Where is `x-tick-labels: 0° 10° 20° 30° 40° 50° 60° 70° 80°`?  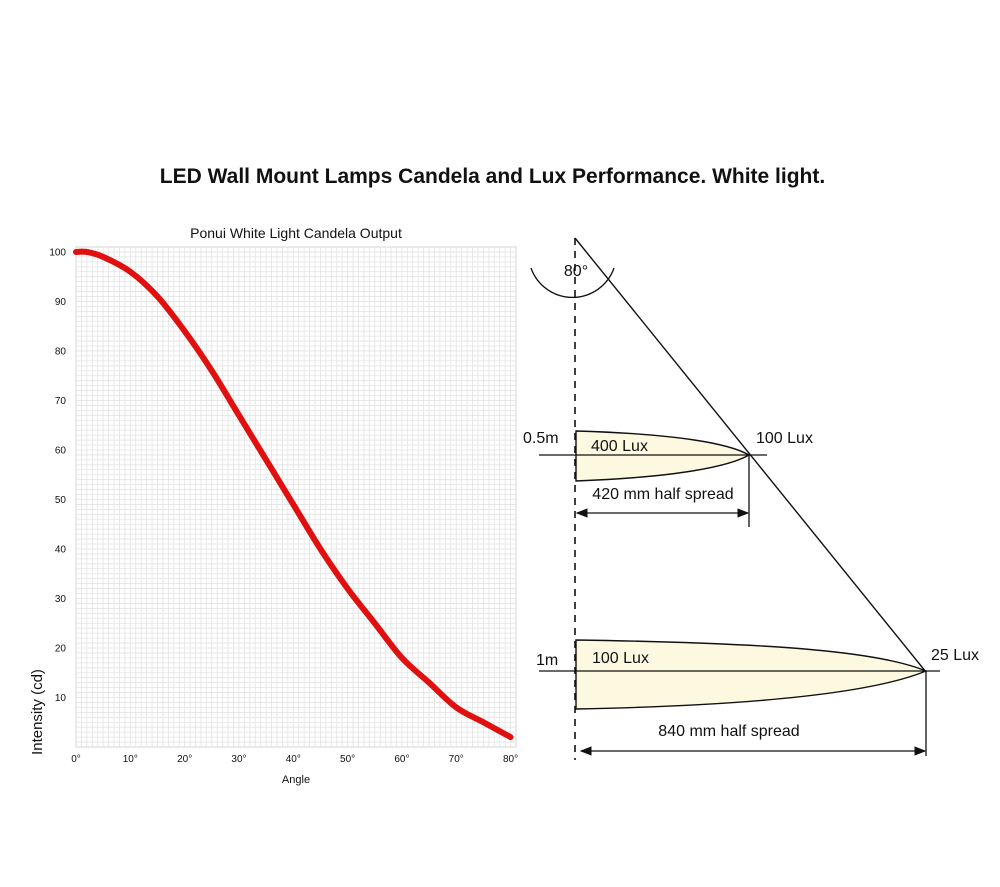
x-tick-labels: 0° 10° 20° 30° 40° 50° 60° 70° 80° is located at coordinates (294, 759).